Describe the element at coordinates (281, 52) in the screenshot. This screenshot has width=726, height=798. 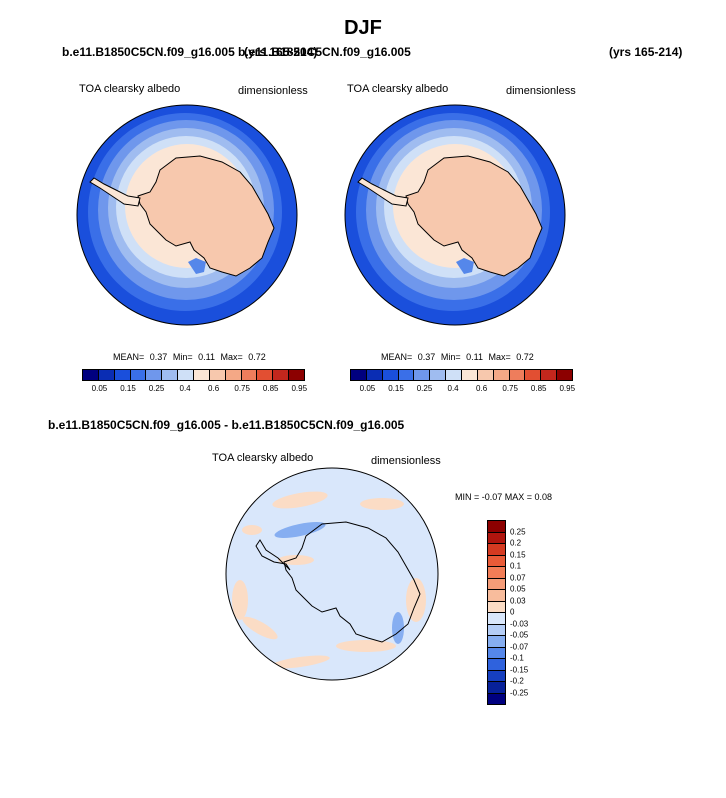
I see `years-left: (yrs 165-214)` at that location.